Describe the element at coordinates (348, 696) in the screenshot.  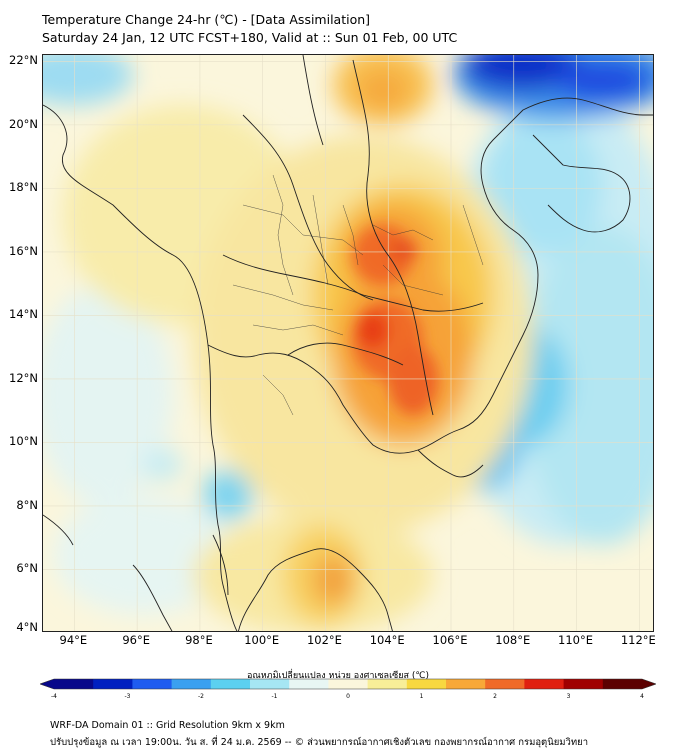
I see `colorbar-tick-label: 0` at that location.